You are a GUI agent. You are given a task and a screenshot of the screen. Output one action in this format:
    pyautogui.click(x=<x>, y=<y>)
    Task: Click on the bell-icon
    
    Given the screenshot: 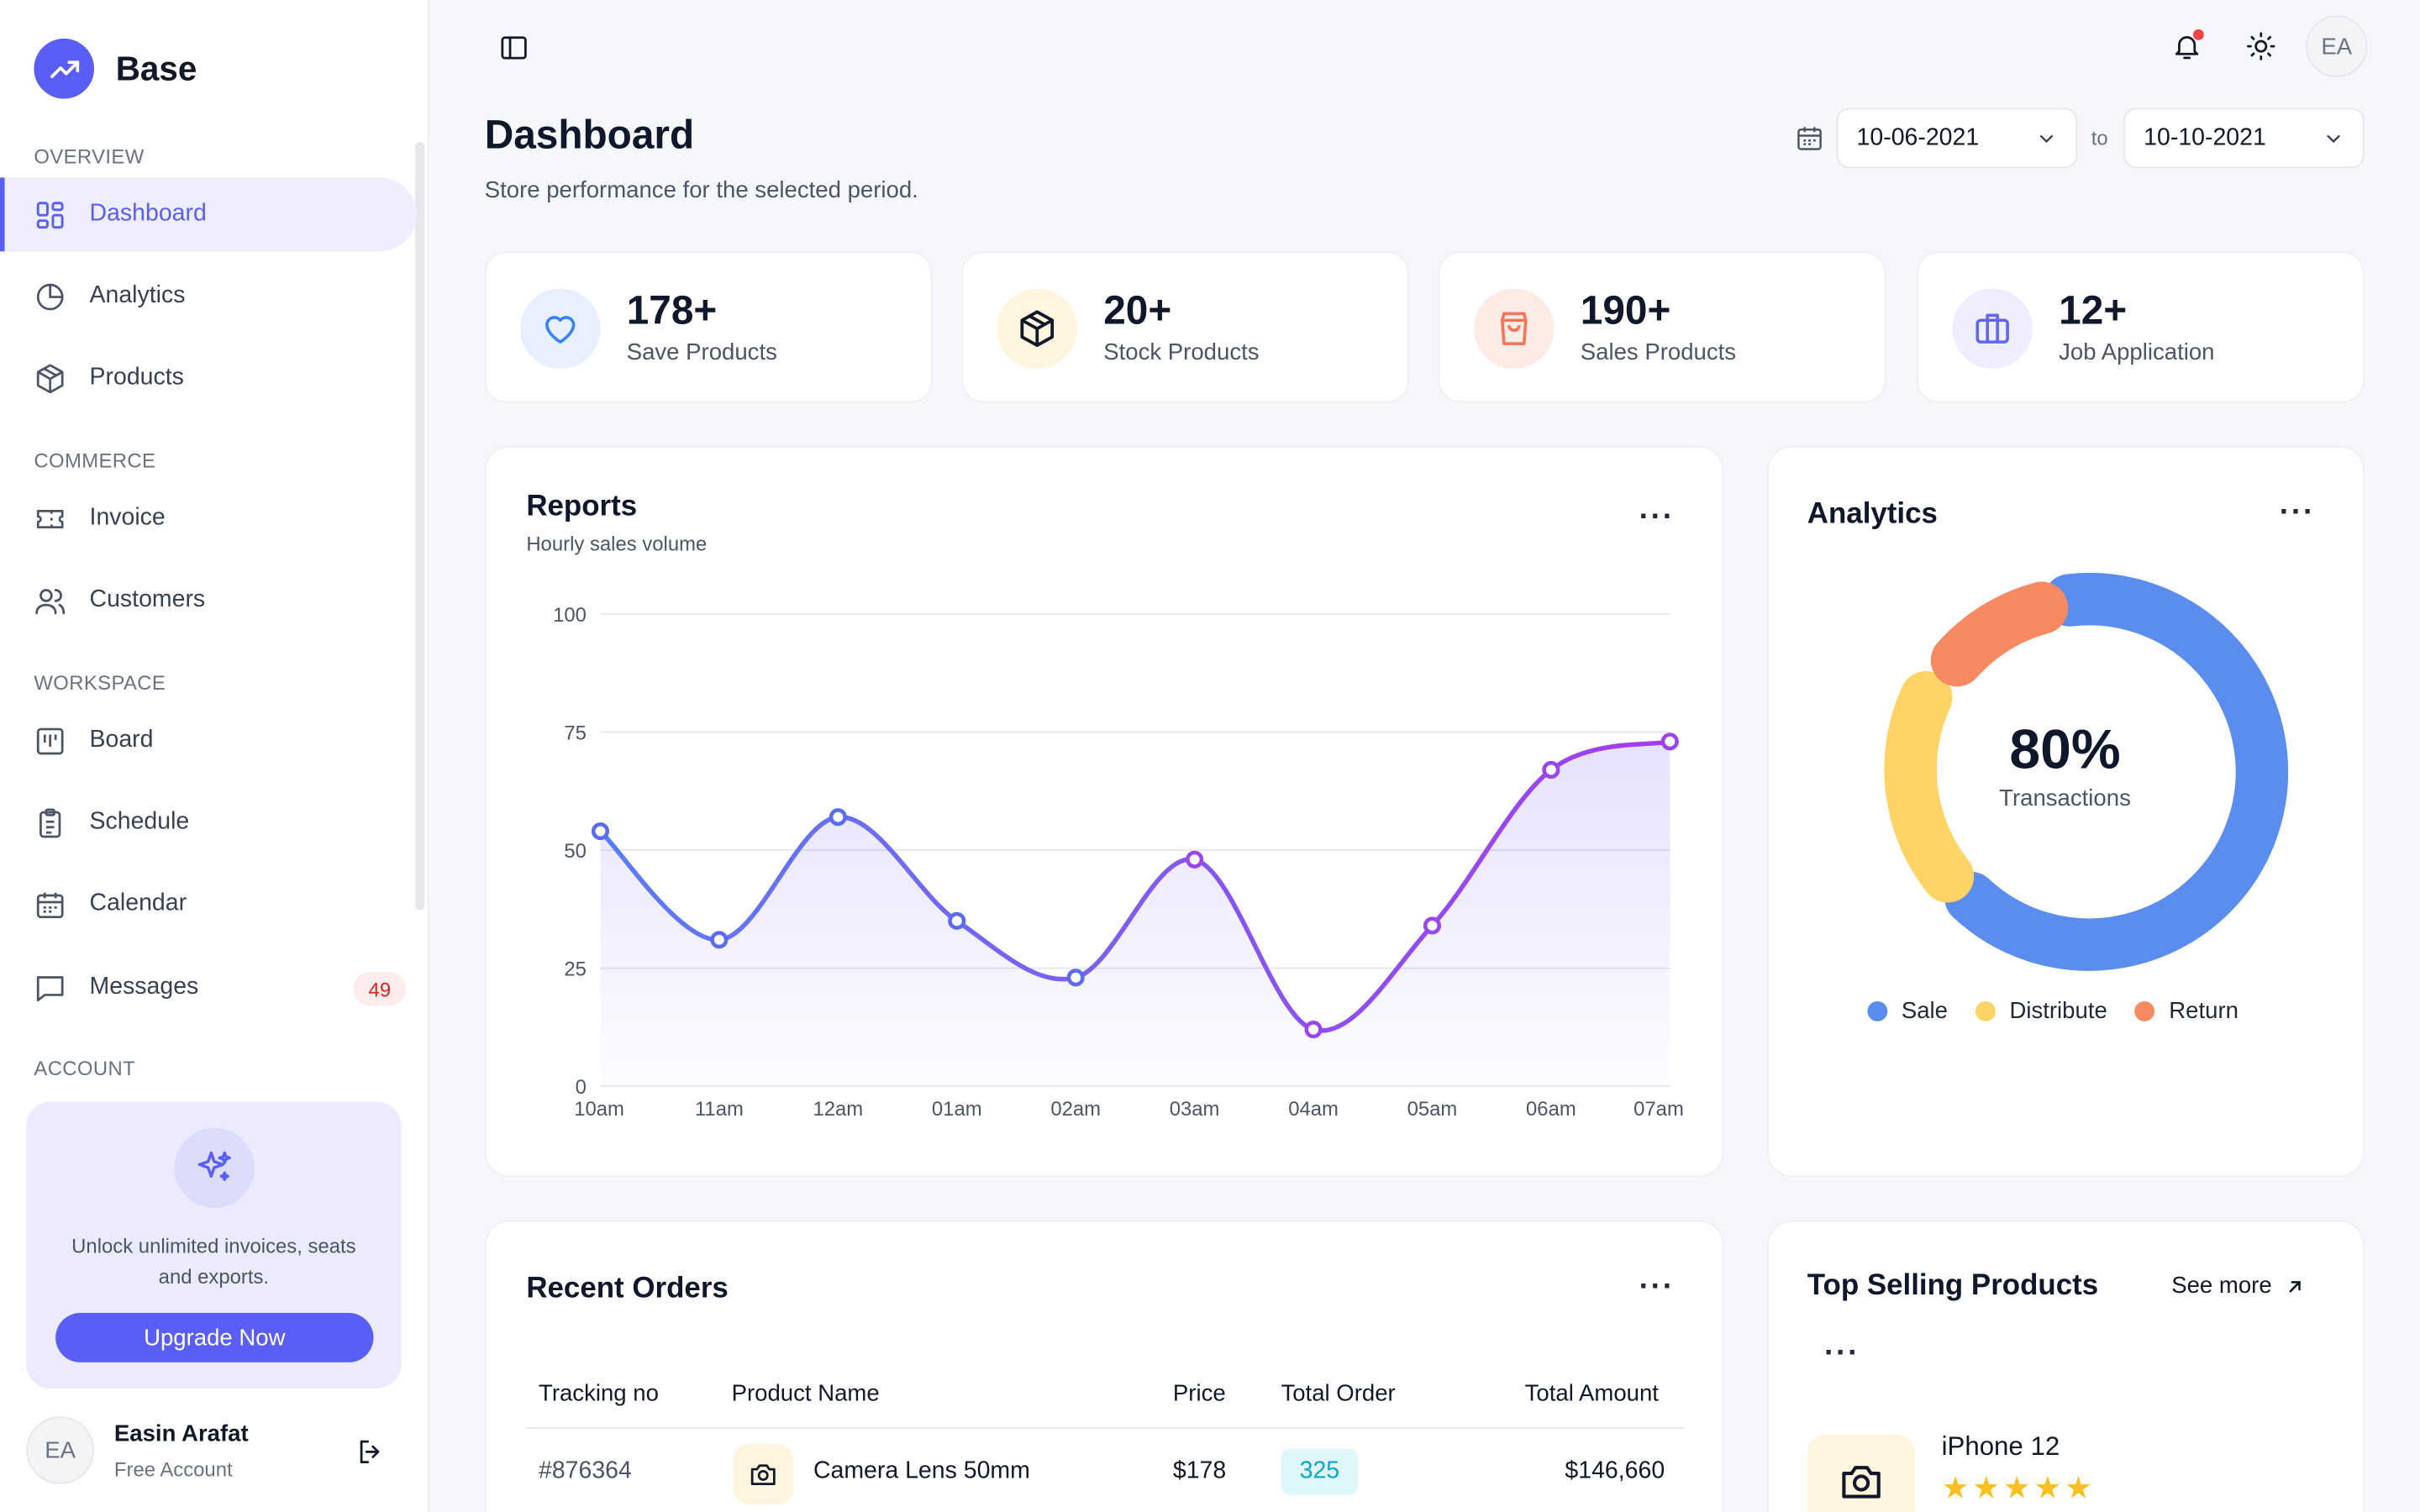 What is the action you would take?
    pyautogui.click(x=2187, y=46)
    